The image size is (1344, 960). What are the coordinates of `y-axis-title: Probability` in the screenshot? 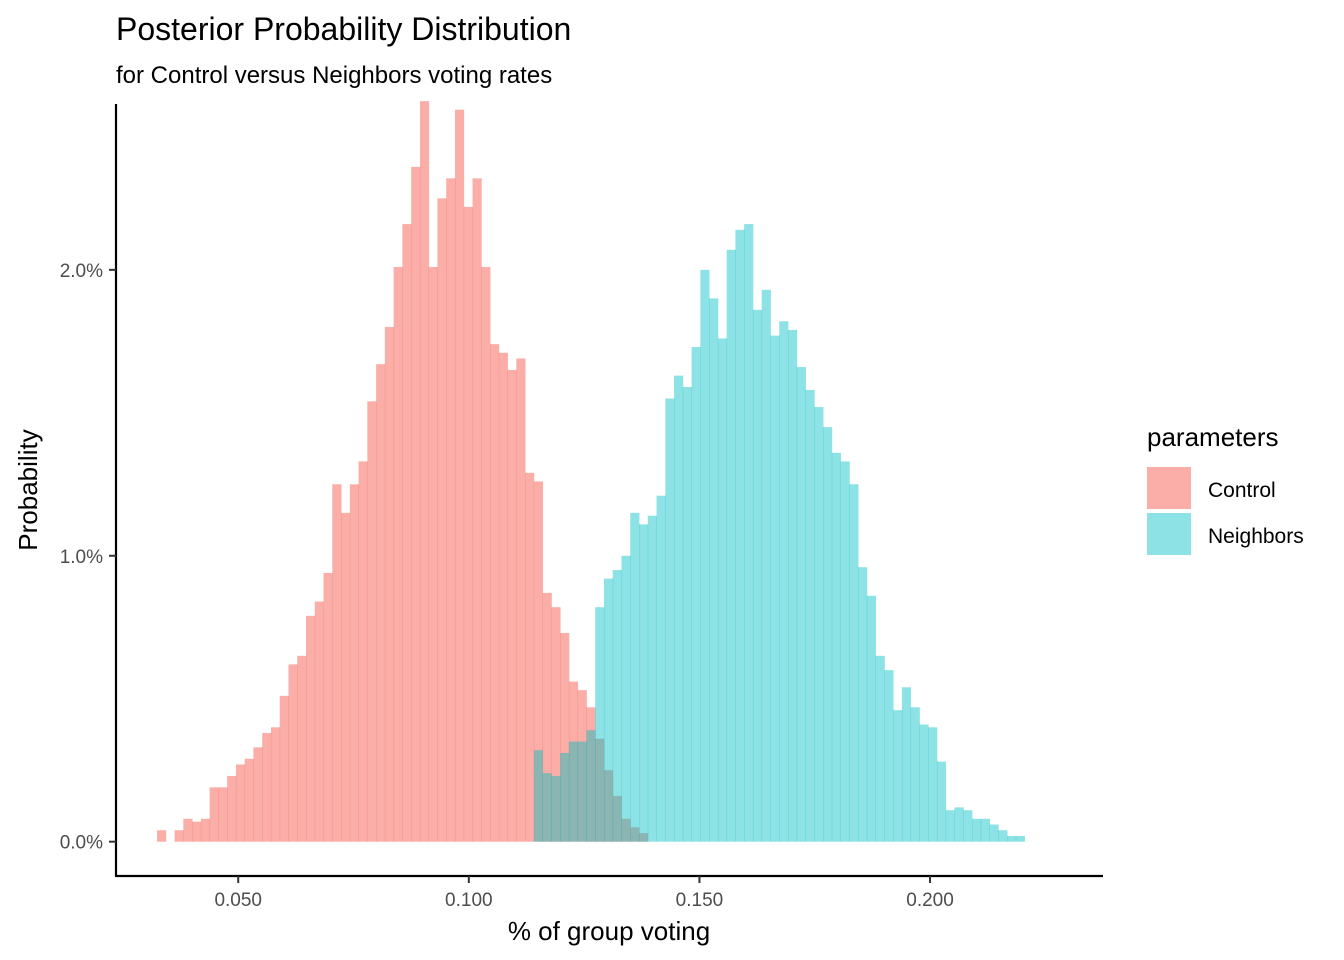 It's located at (28, 489).